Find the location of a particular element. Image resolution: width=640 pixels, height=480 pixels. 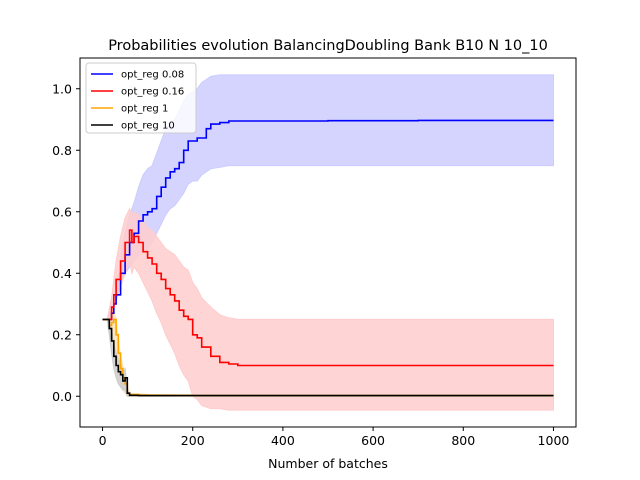

x-tick-label-5: 1000 is located at coordinates (554, 440).